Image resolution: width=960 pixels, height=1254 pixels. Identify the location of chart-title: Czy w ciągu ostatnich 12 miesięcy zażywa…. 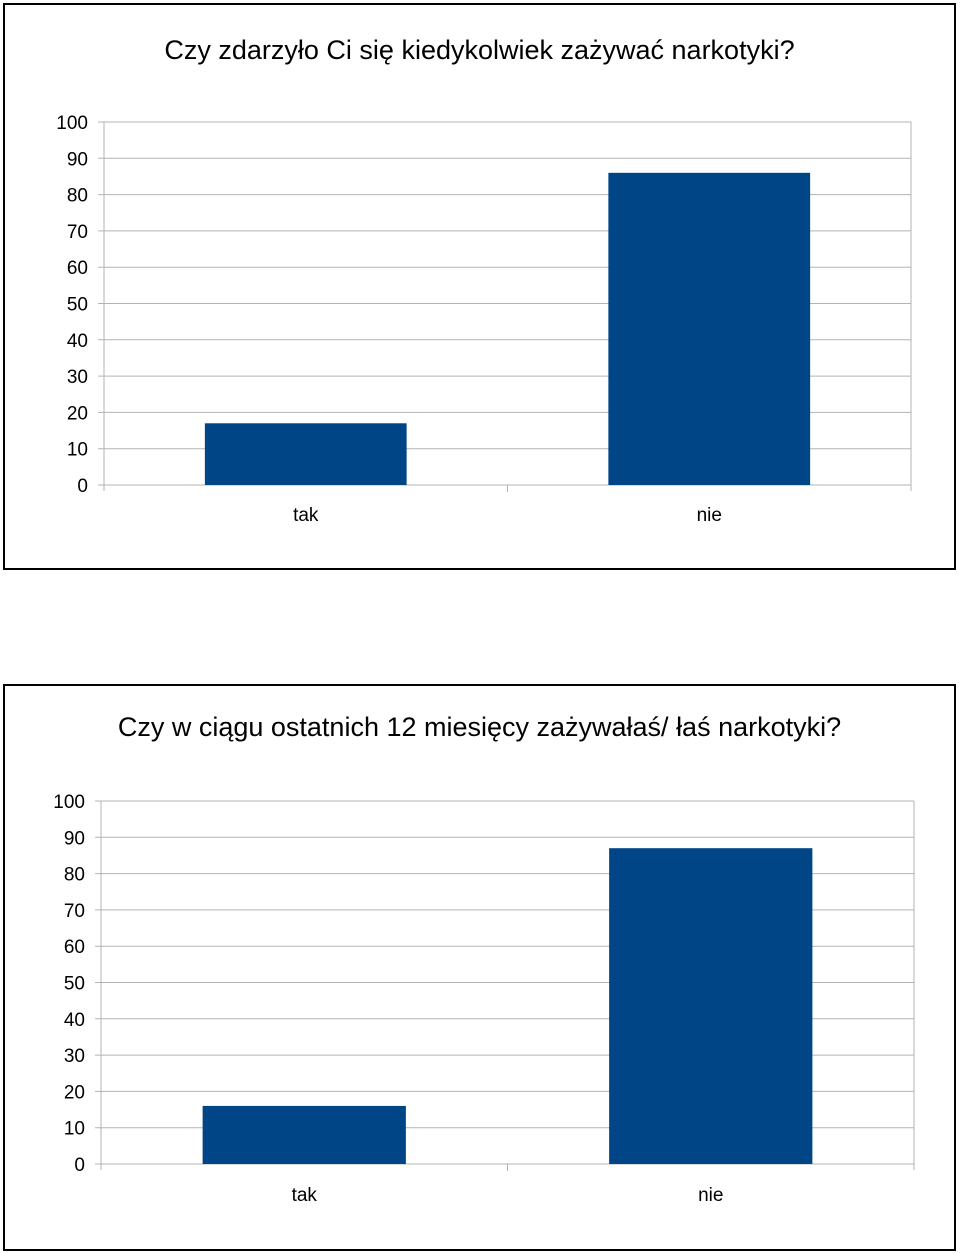
(479, 727).